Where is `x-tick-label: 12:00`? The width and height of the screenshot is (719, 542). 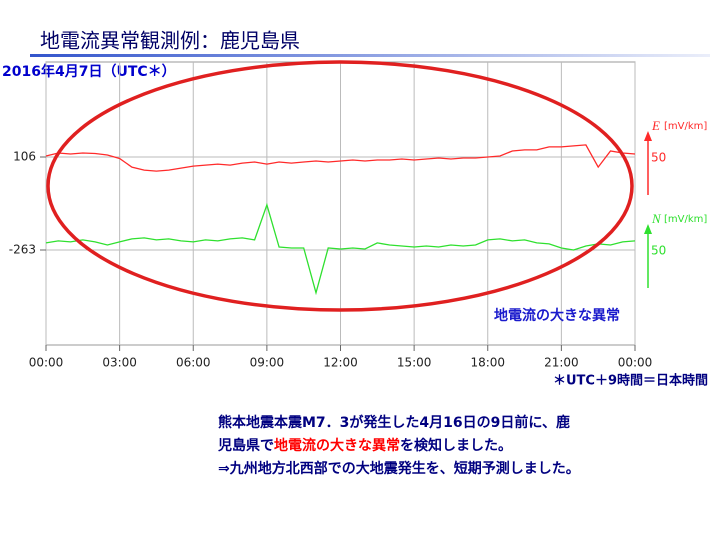 x-tick-label: 12:00 is located at coordinates (340, 363).